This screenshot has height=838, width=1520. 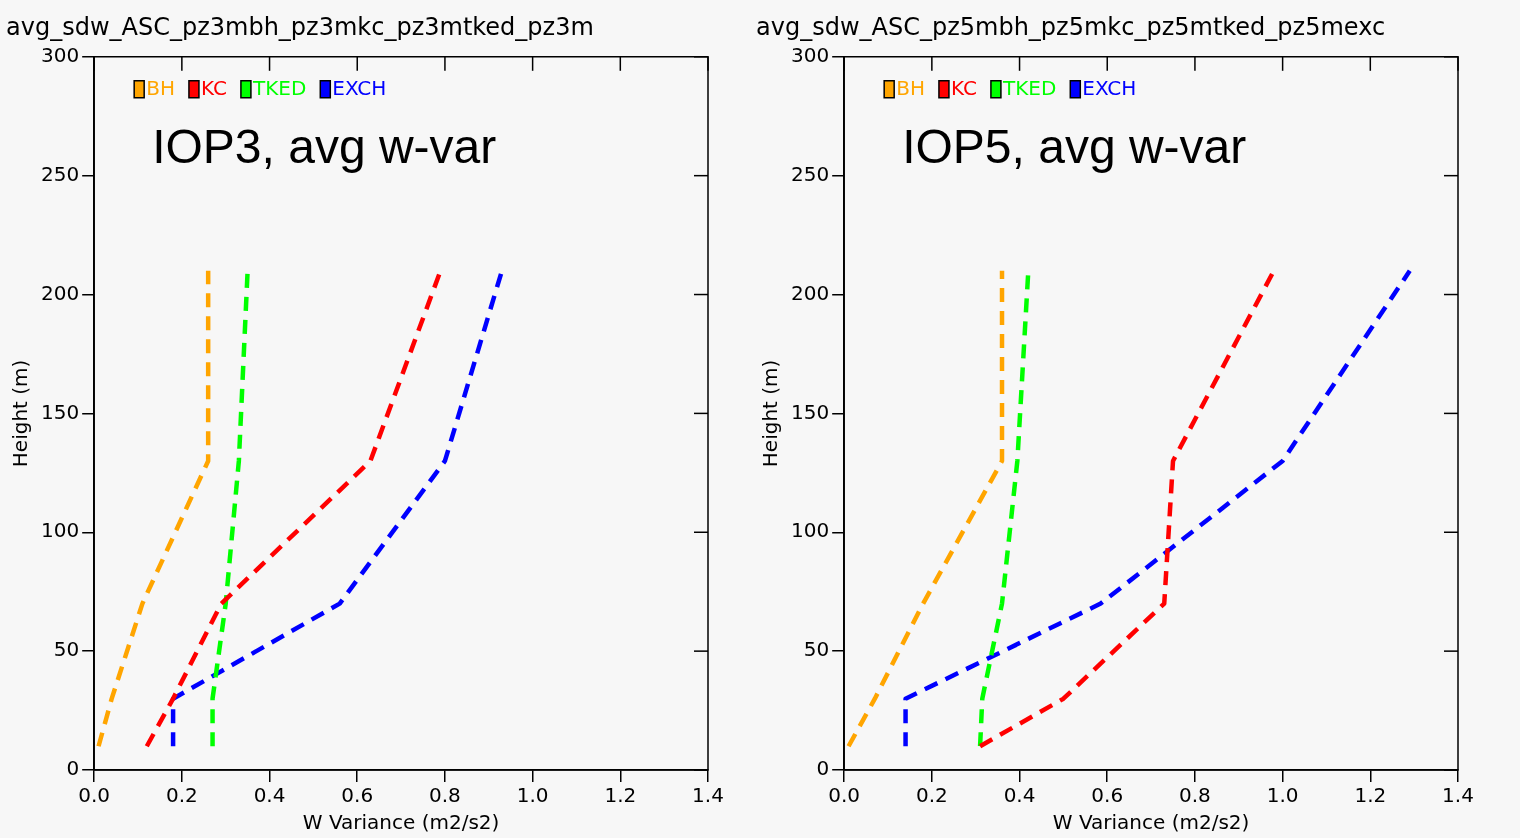 What do you see at coordinates (1071, 26) in the screenshot?
I see `chart-title: avg_sdw_ASC_pz5mbh_pz5mkc_pz5mtked_pz5mexc` at bounding box center [1071, 26].